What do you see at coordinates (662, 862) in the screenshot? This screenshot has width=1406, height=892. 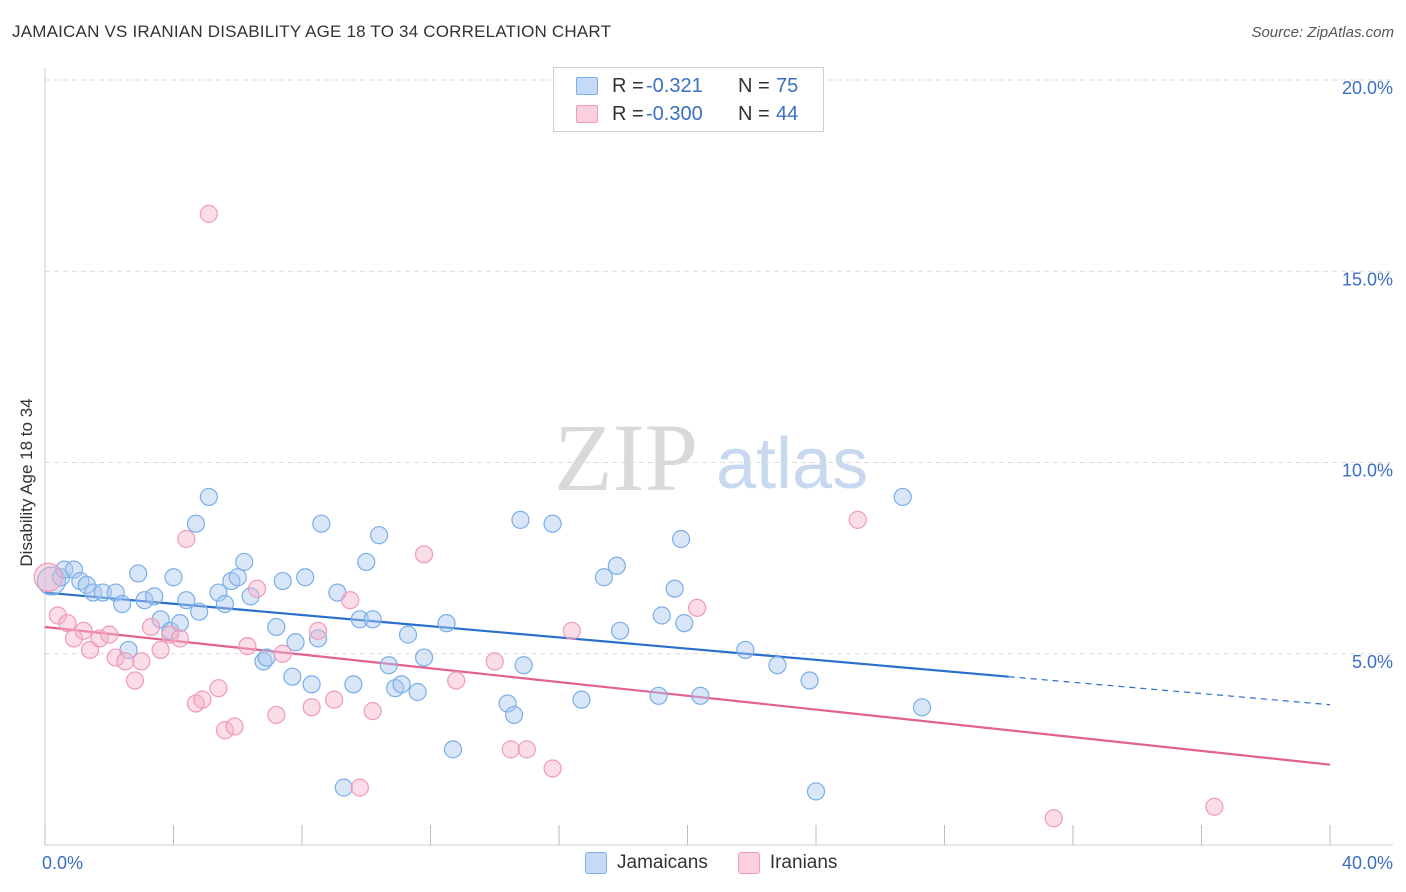 I see `jamaicans-legend-label: Jamaicans` at bounding box center [662, 862].